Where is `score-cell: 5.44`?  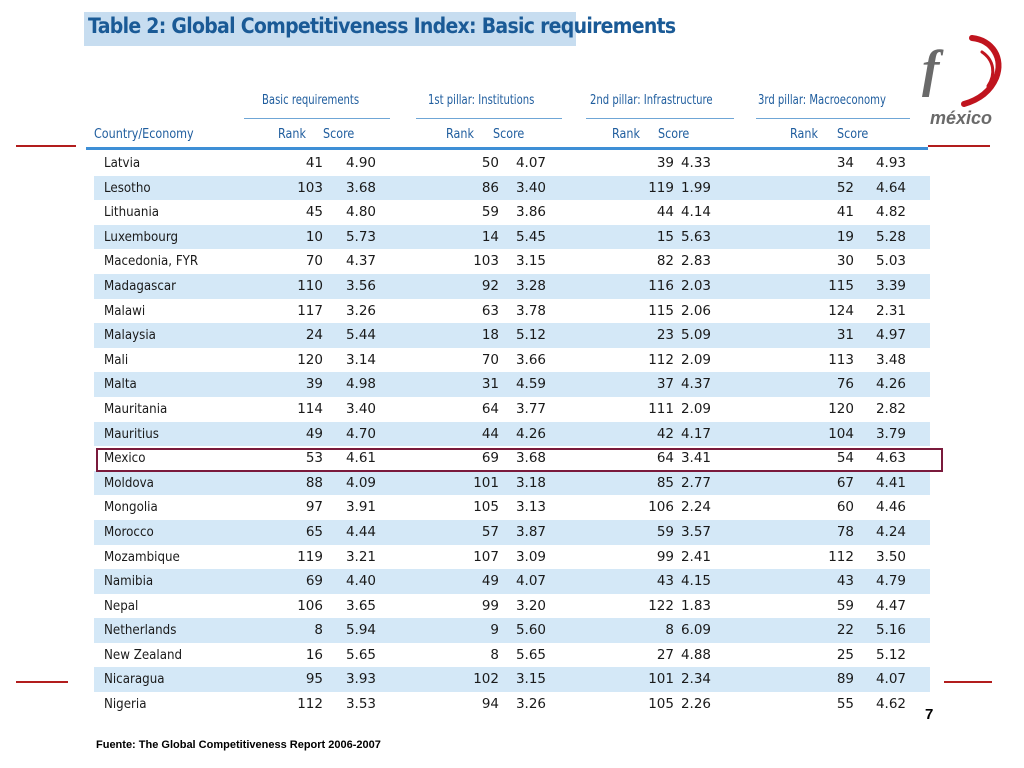 score-cell: 5.44 is located at coordinates (360, 335).